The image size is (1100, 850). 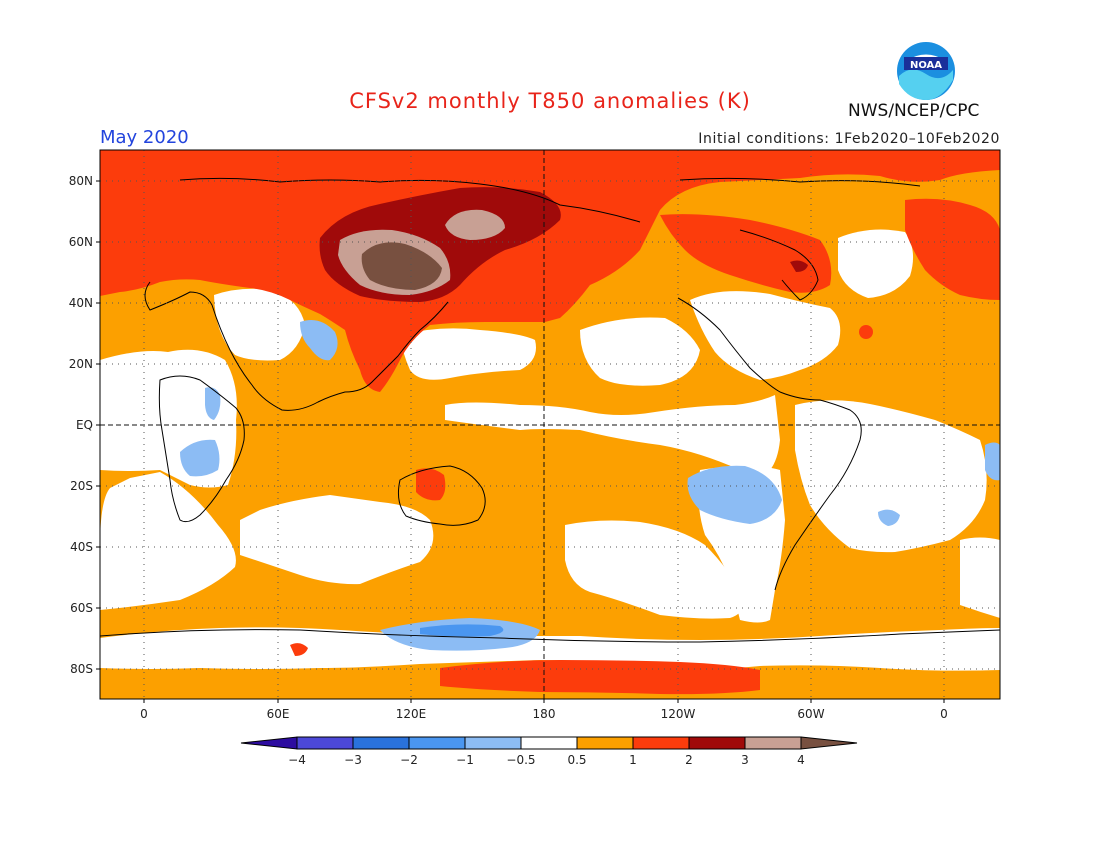 I want to click on lon-label: 120E, so click(x=411, y=714).